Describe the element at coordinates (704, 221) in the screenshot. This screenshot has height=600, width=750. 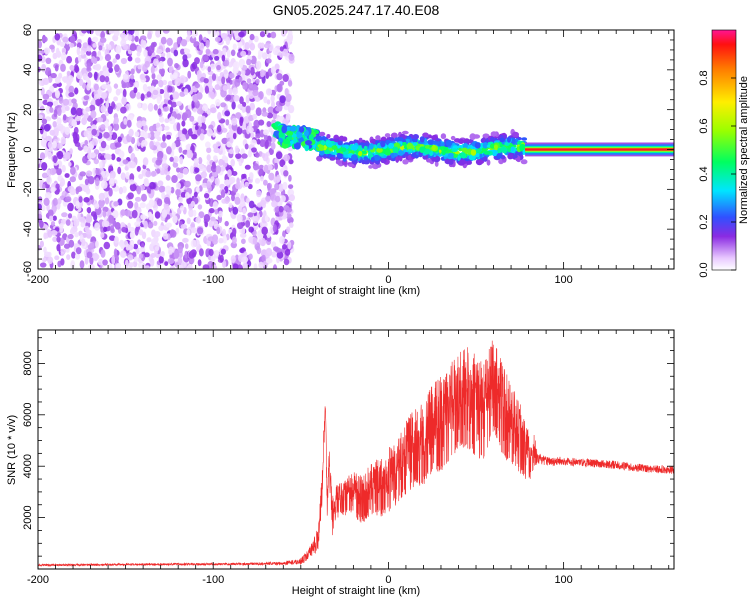
I see `colorbar-tick-label: 0.2` at that location.